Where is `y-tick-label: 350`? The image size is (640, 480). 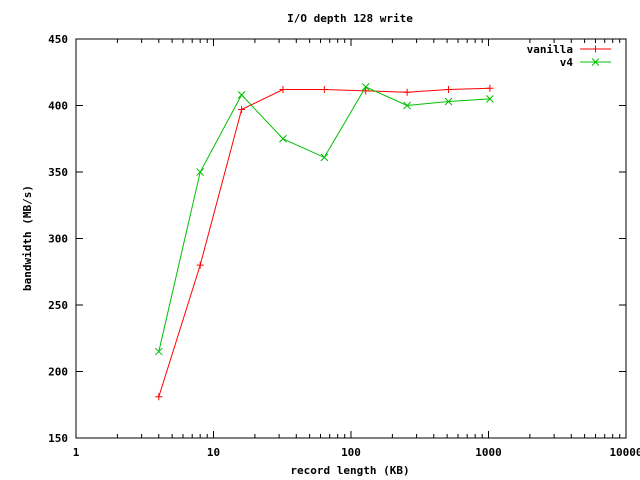 y-tick-label: 350 is located at coordinates (58, 172).